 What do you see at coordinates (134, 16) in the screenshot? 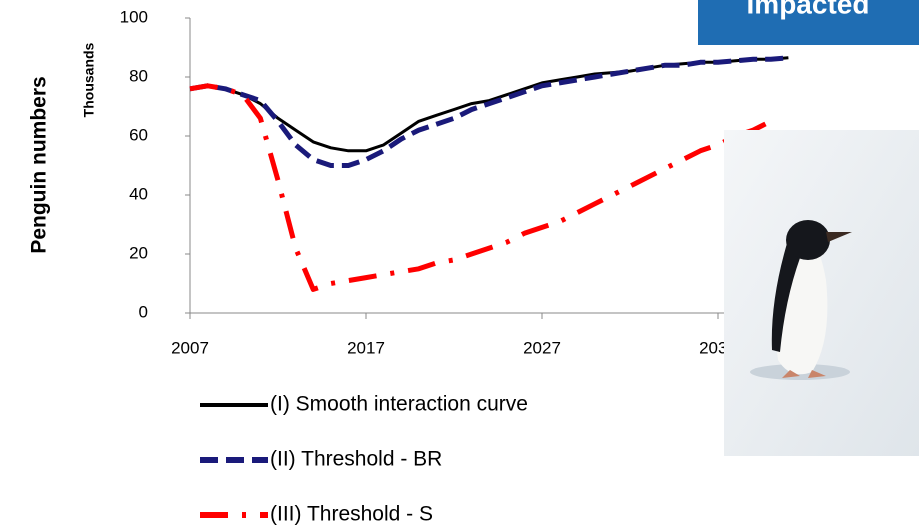
I see `y-tick-label: 100` at bounding box center [134, 16].